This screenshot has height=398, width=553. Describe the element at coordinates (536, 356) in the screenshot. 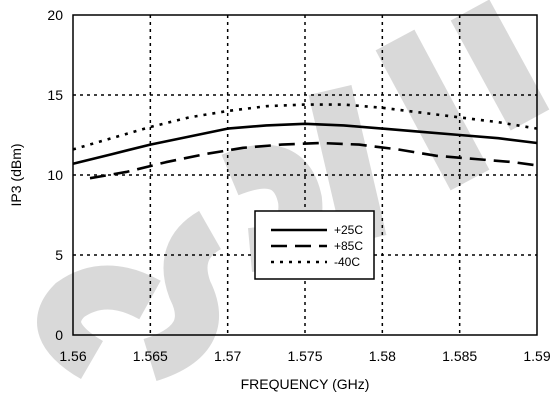

I see `x-tick-label: 1.59` at that location.